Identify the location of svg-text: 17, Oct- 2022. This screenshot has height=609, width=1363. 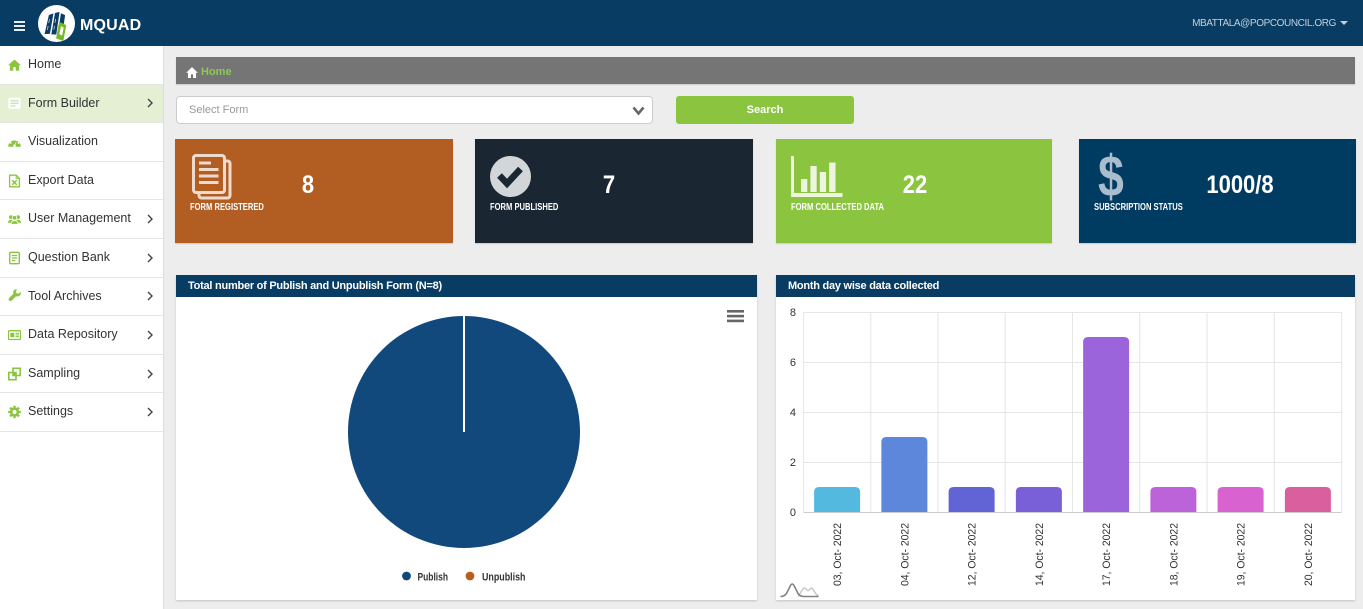
(1107, 554).